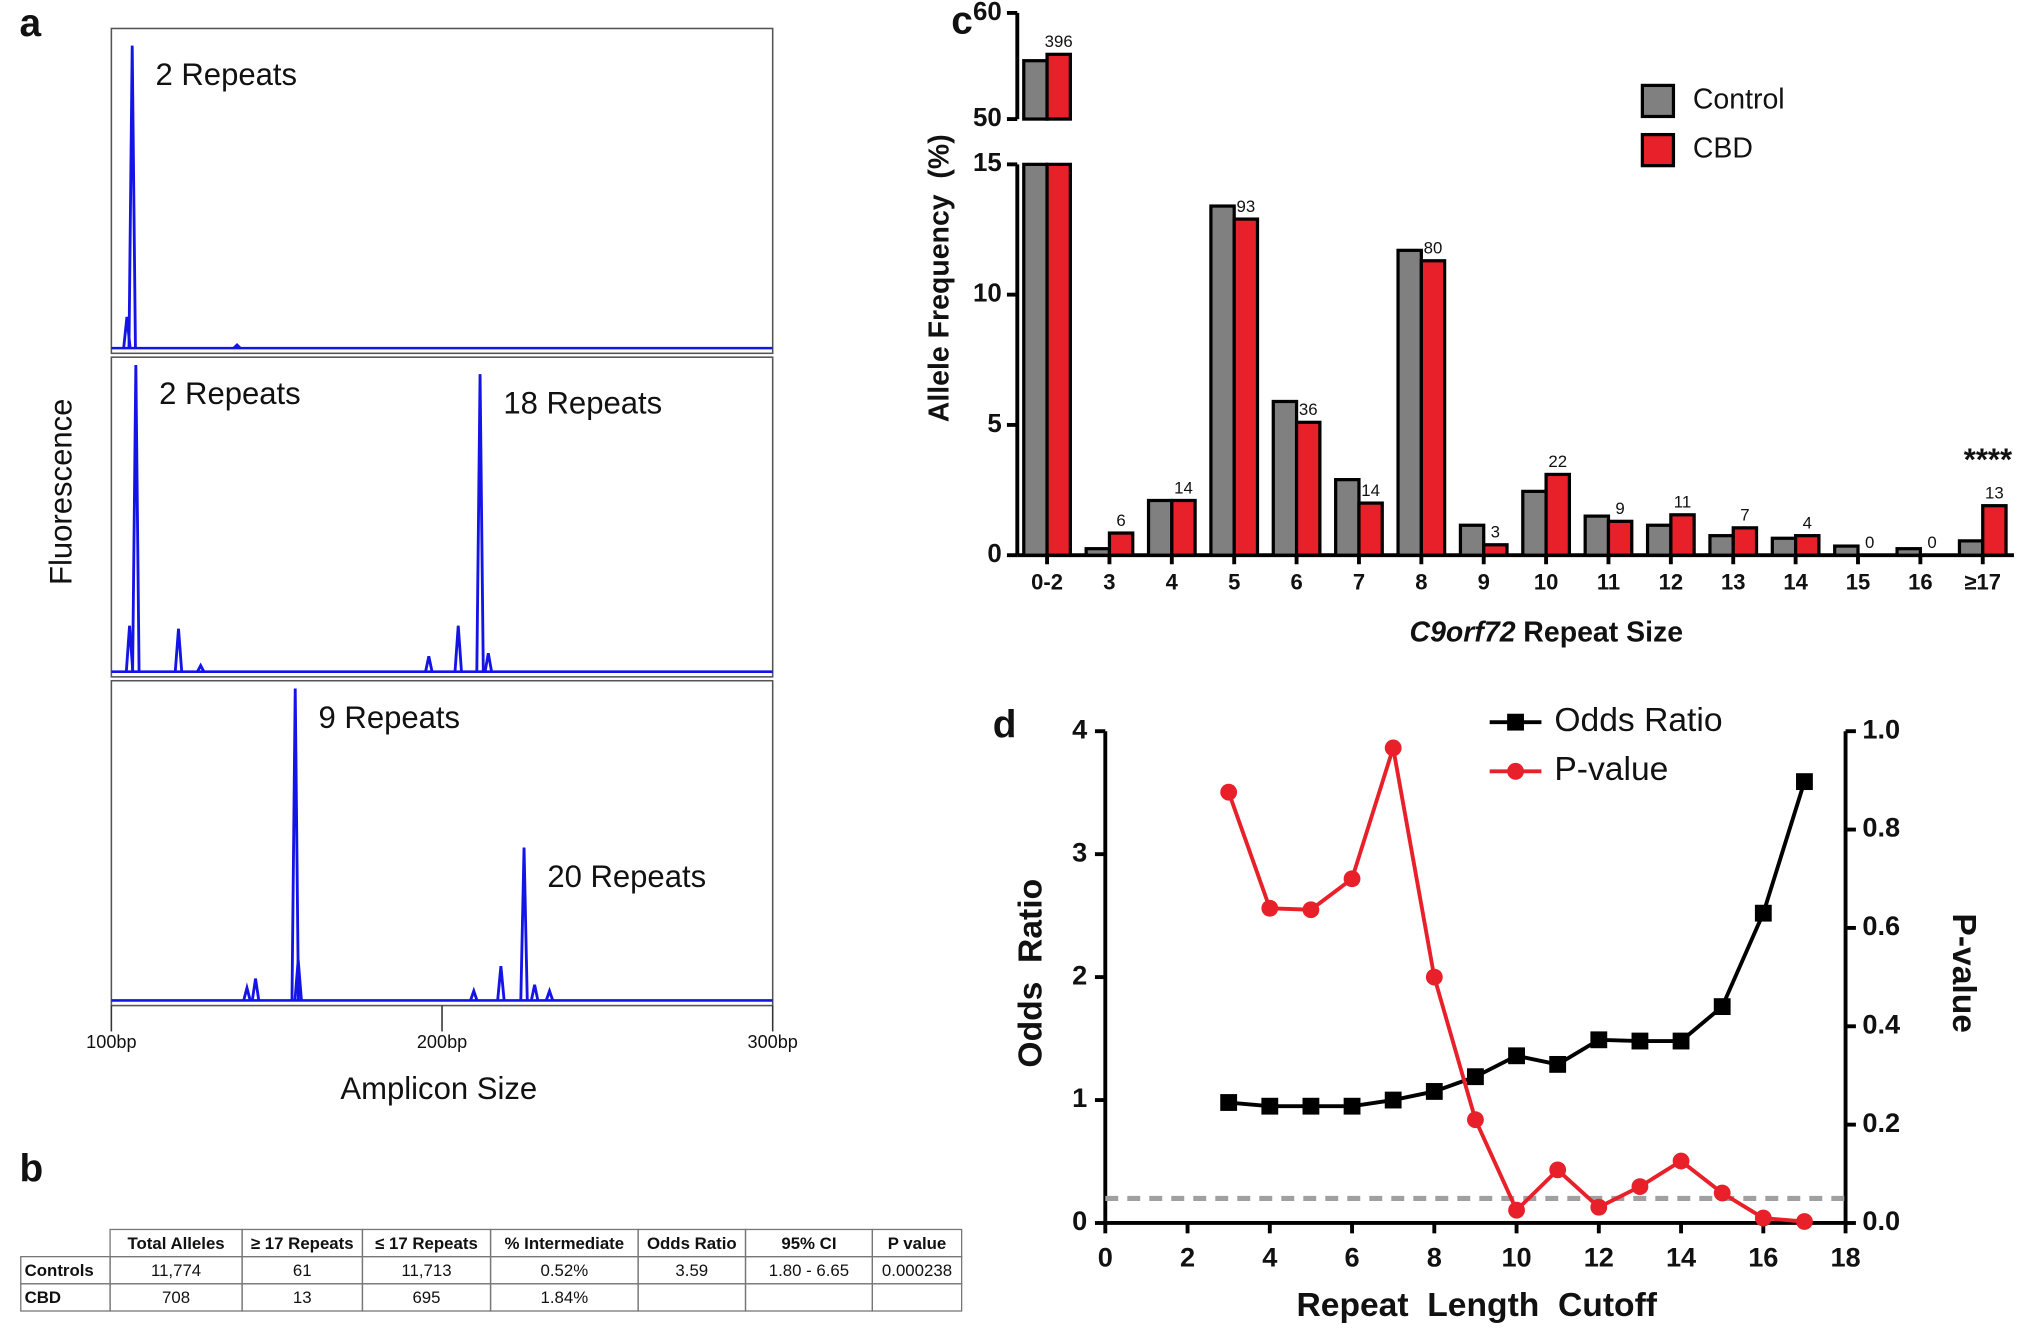 This screenshot has height=1333, width=2032. Describe the element at coordinates (987, 118) in the screenshot. I see `y-tick-label: 50` at that location.